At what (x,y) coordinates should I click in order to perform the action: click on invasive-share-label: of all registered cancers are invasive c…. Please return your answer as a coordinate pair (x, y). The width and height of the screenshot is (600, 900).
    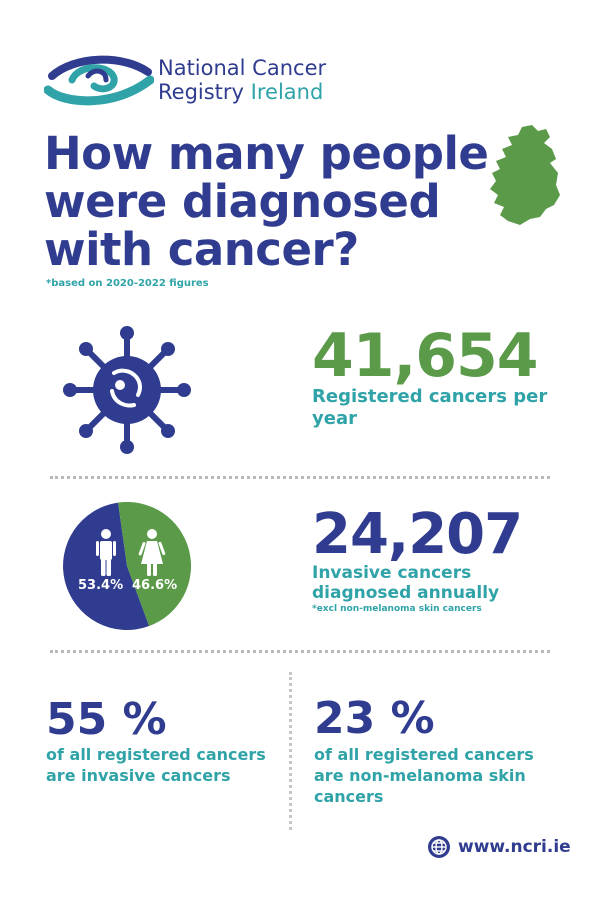
    Looking at the image, I should click on (156, 765).